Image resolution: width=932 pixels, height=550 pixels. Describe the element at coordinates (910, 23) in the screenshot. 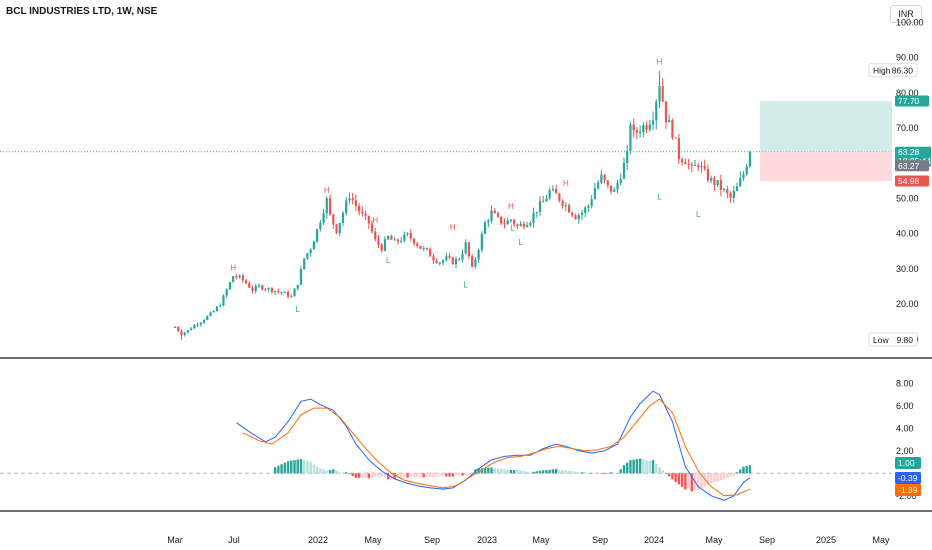

I see `y-tick-label: 100.00` at that location.